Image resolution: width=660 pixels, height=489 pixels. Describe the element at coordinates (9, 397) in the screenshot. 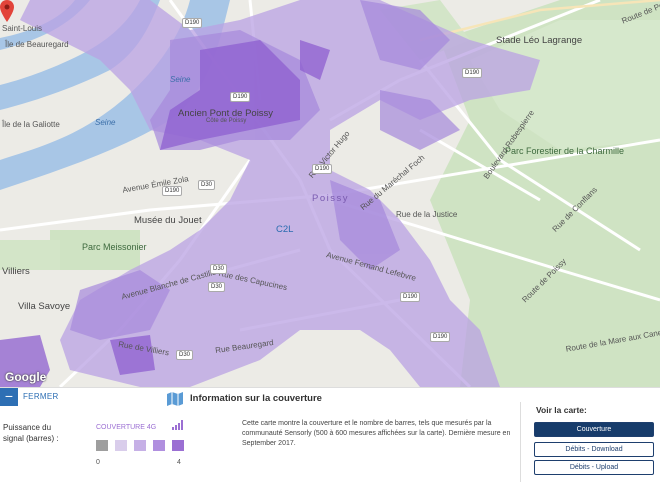

I see `close-button: −` at that location.